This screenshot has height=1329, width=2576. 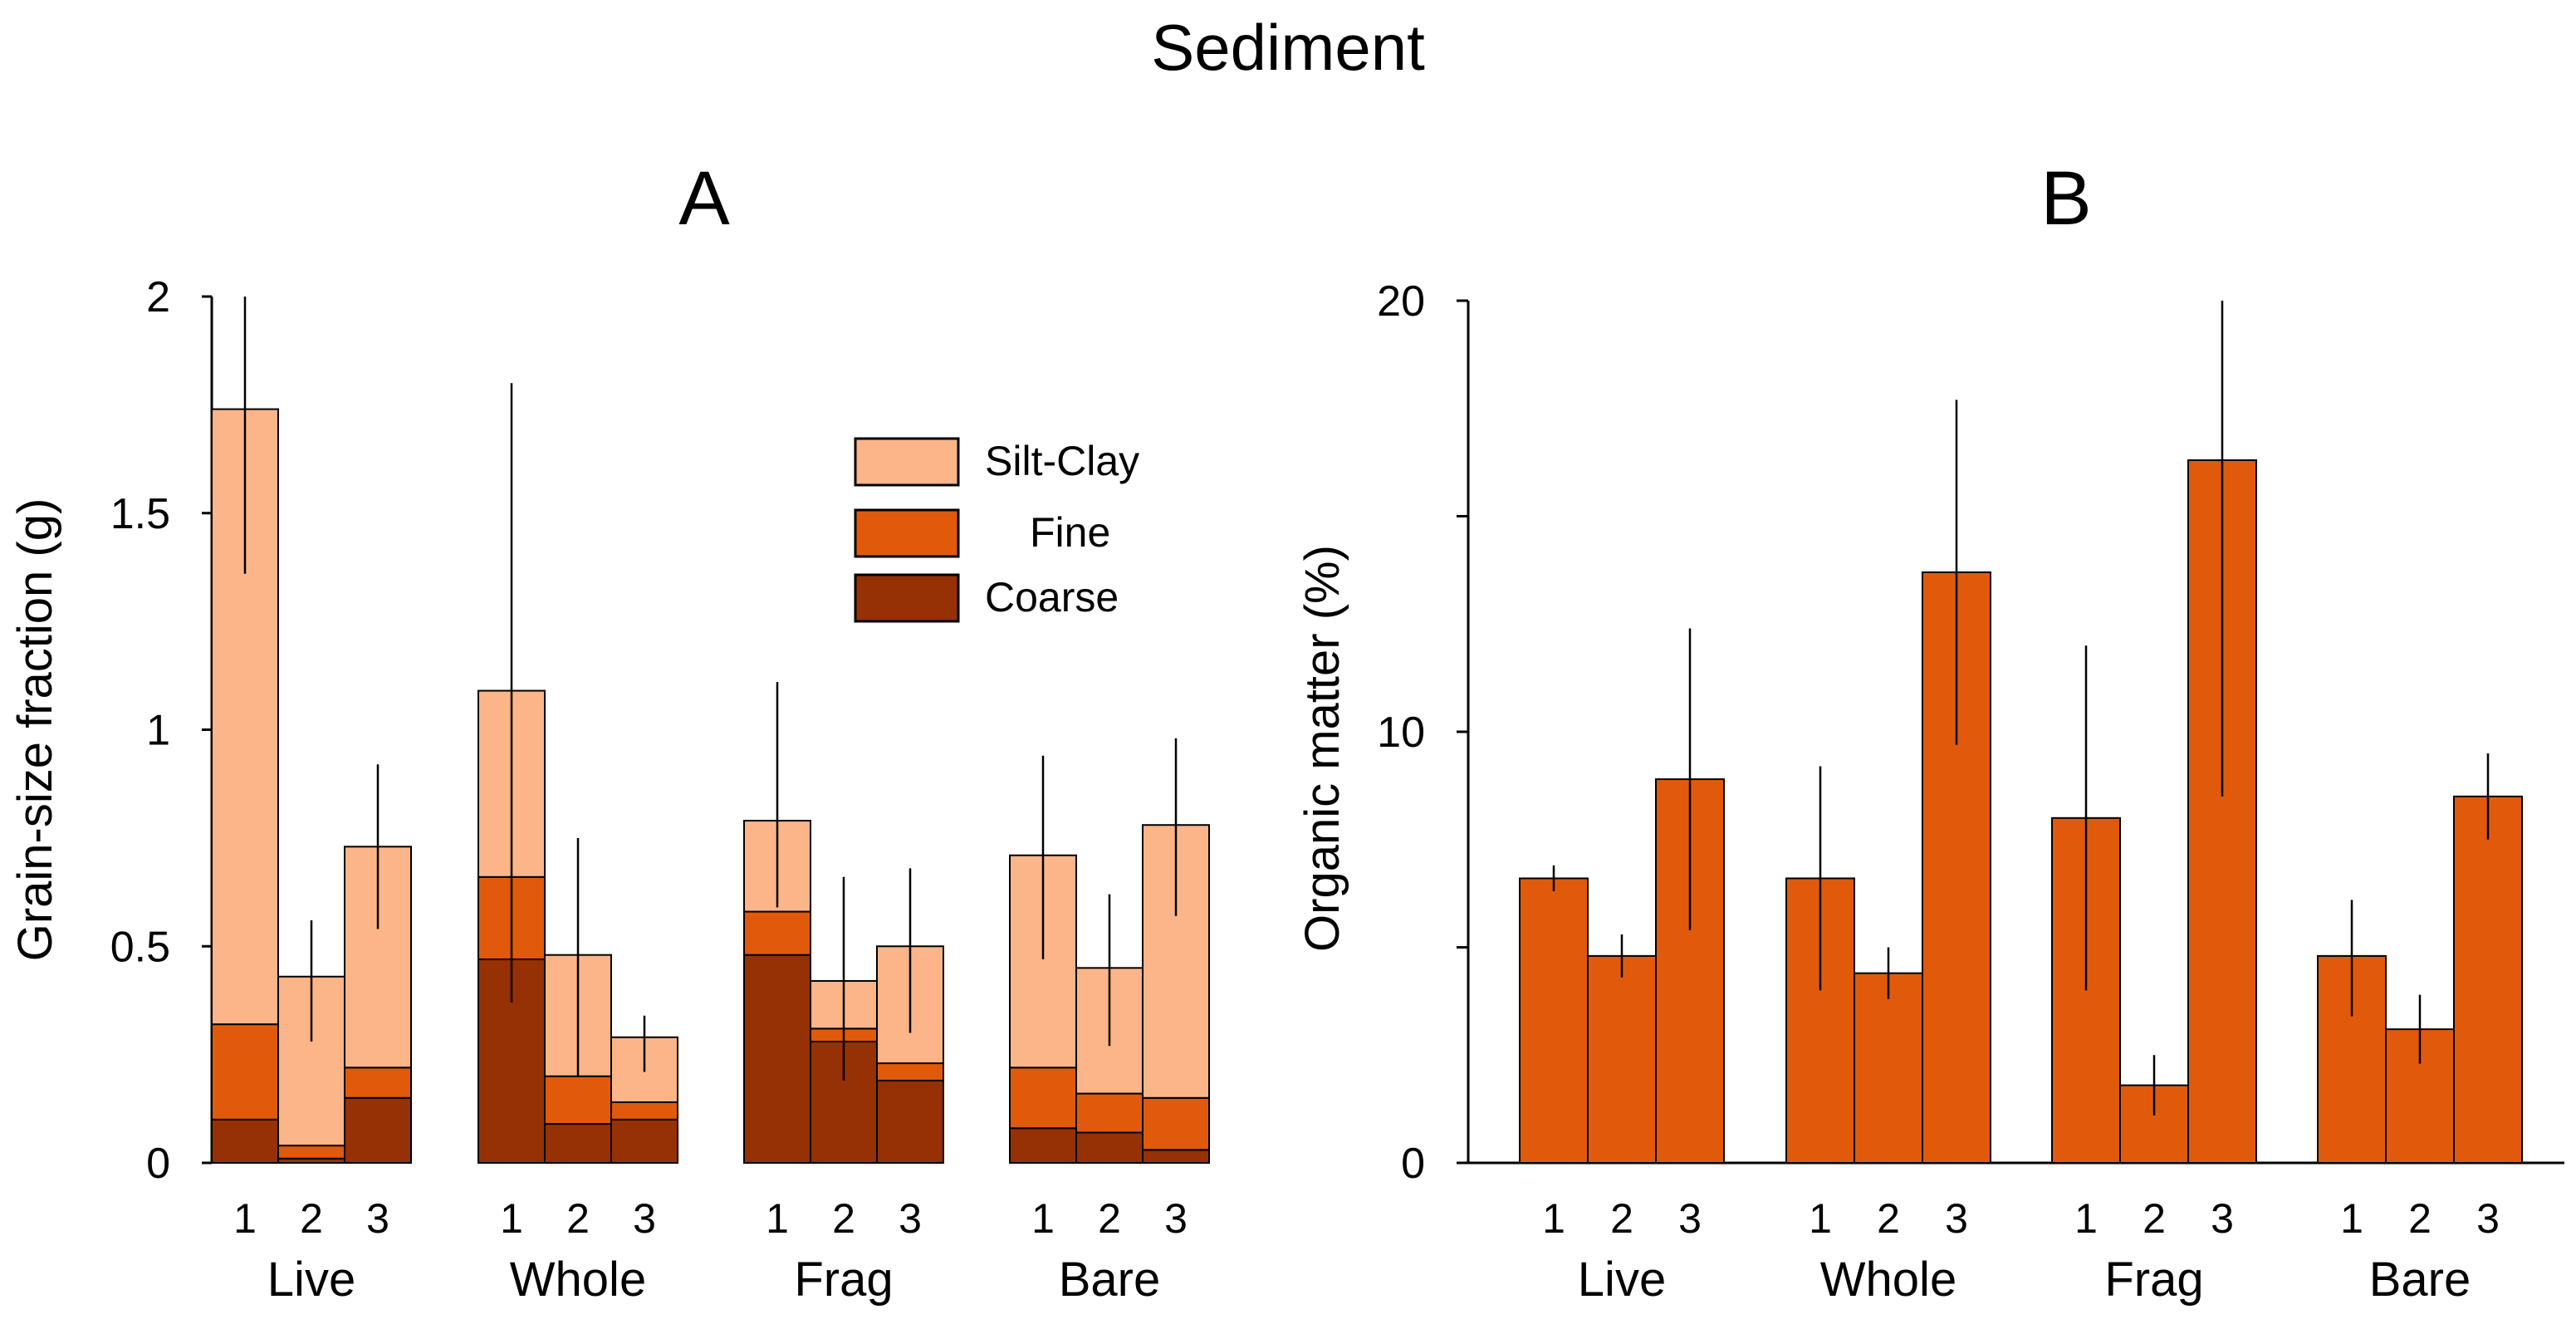 What do you see at coordinates (844, 1280) in the screenshot?
I see `panel-a-group-label: Frag` at bounding box center [844, 1280].